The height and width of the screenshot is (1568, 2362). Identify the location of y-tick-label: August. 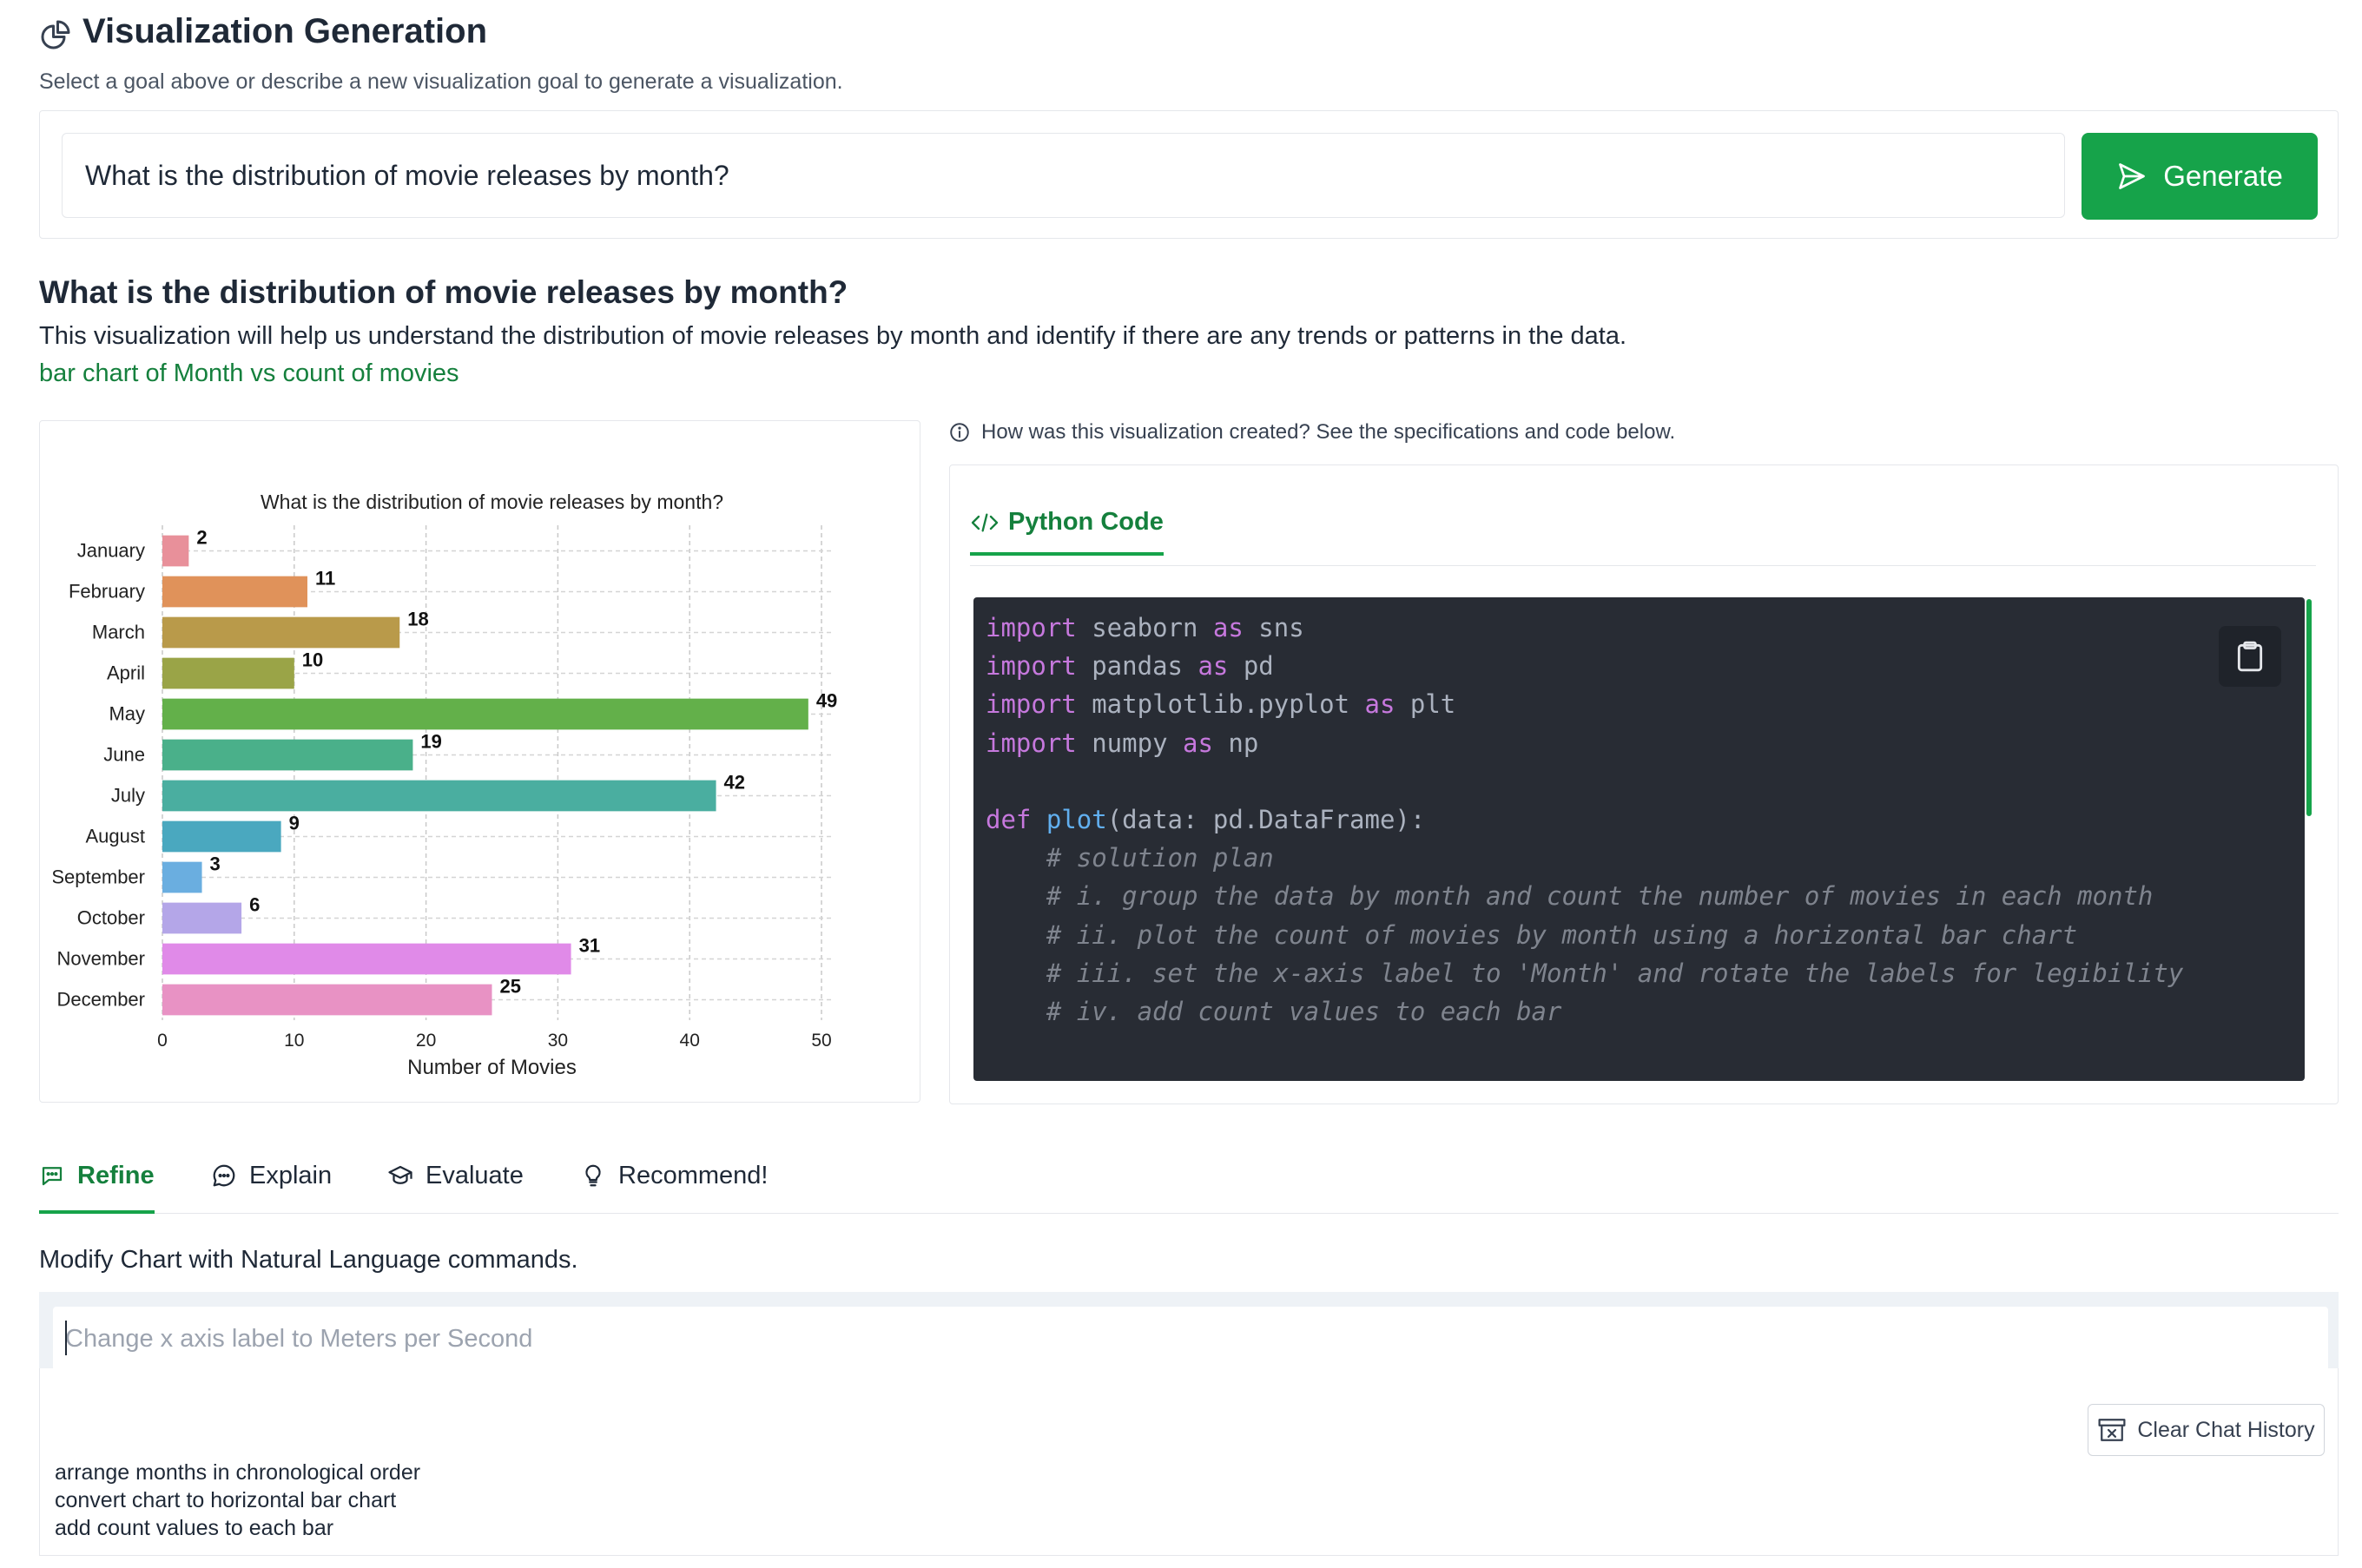
(116, 836).